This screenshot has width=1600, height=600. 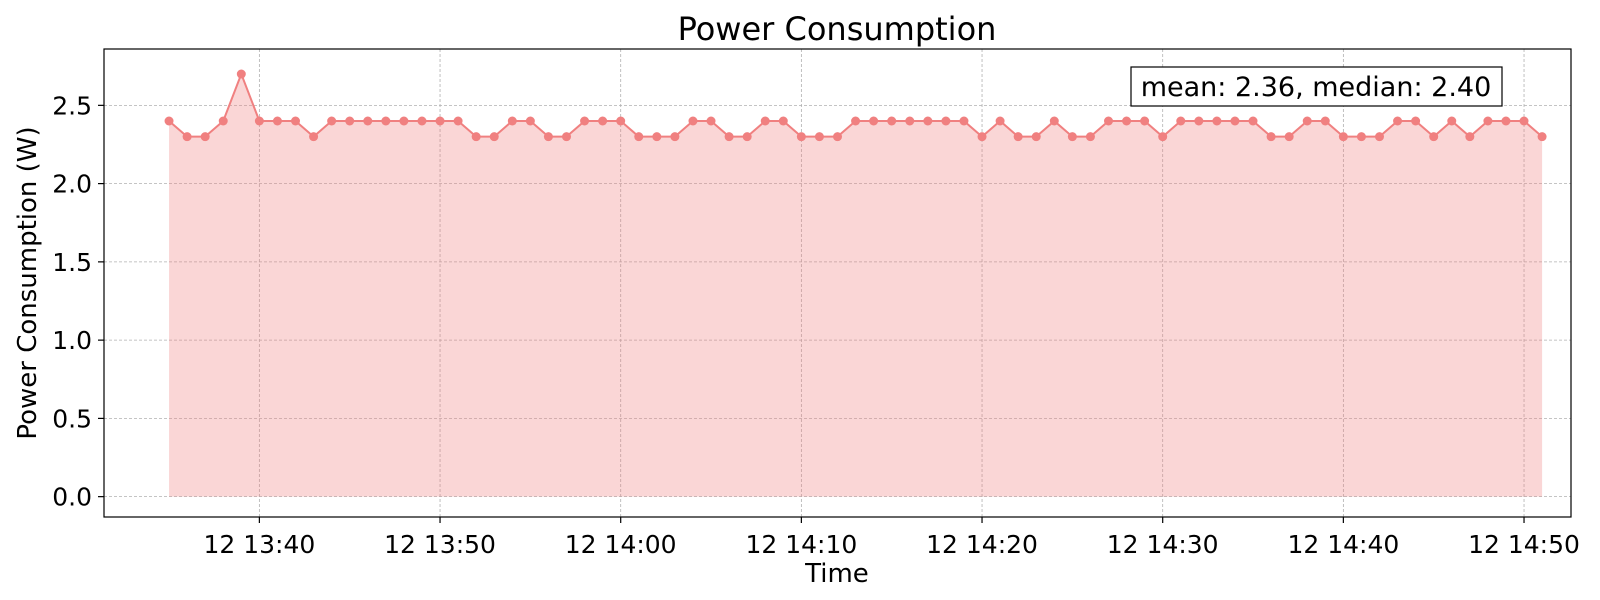 I want to click on x-tick-label: 12 14:30, so click(x=1163, y=544).